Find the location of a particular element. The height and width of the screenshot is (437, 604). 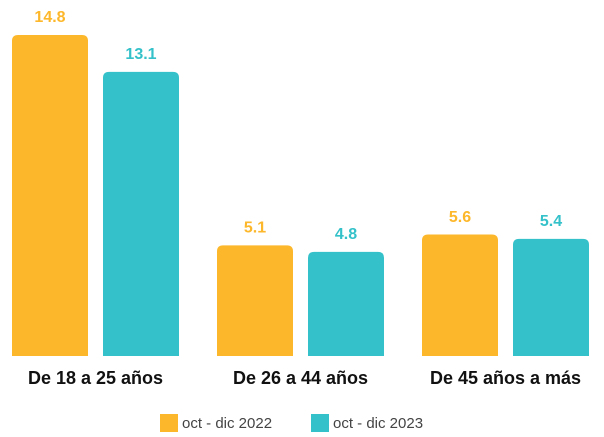

value-label: 5.1 is located at coordinates (255, 228).